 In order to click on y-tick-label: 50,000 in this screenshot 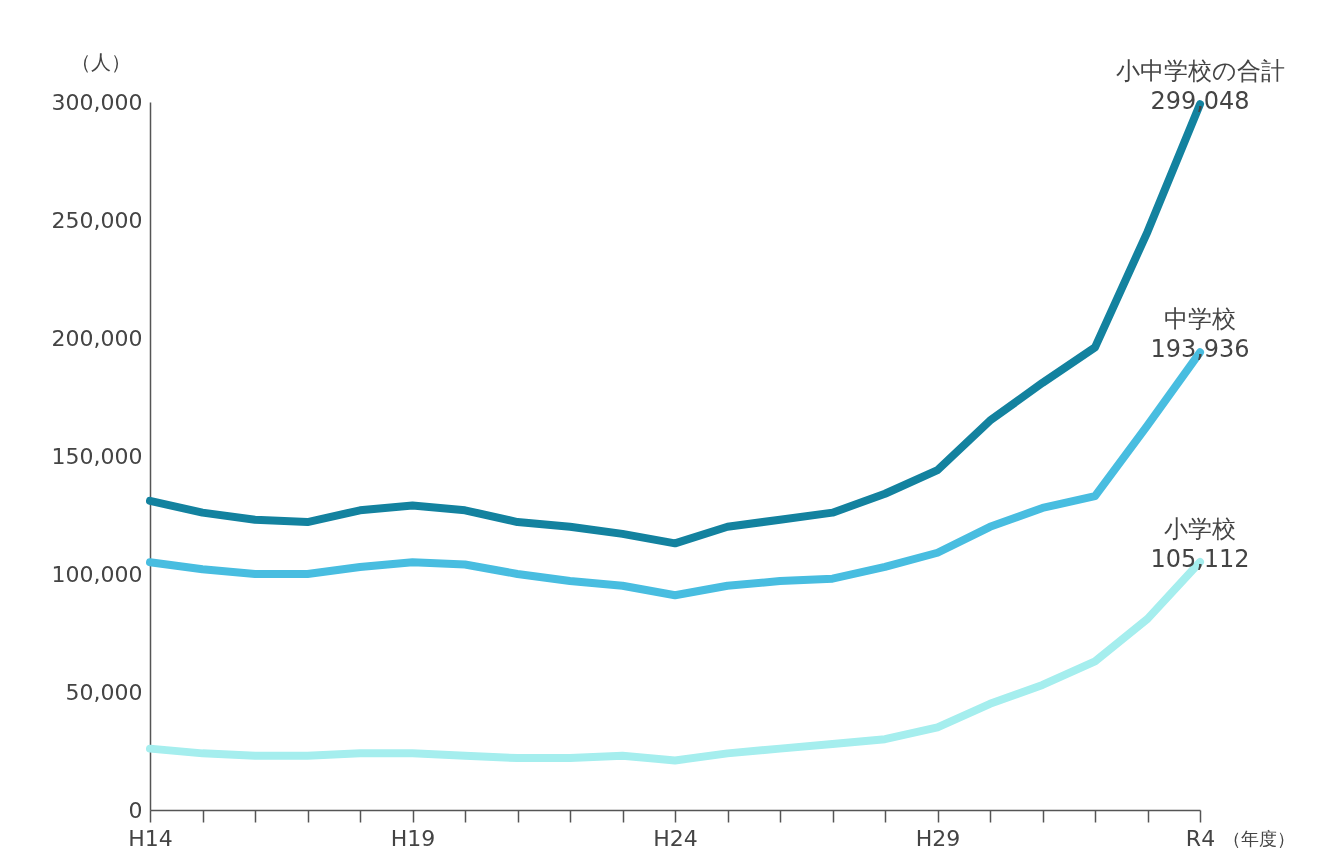, I will do `click(104, 692)`.